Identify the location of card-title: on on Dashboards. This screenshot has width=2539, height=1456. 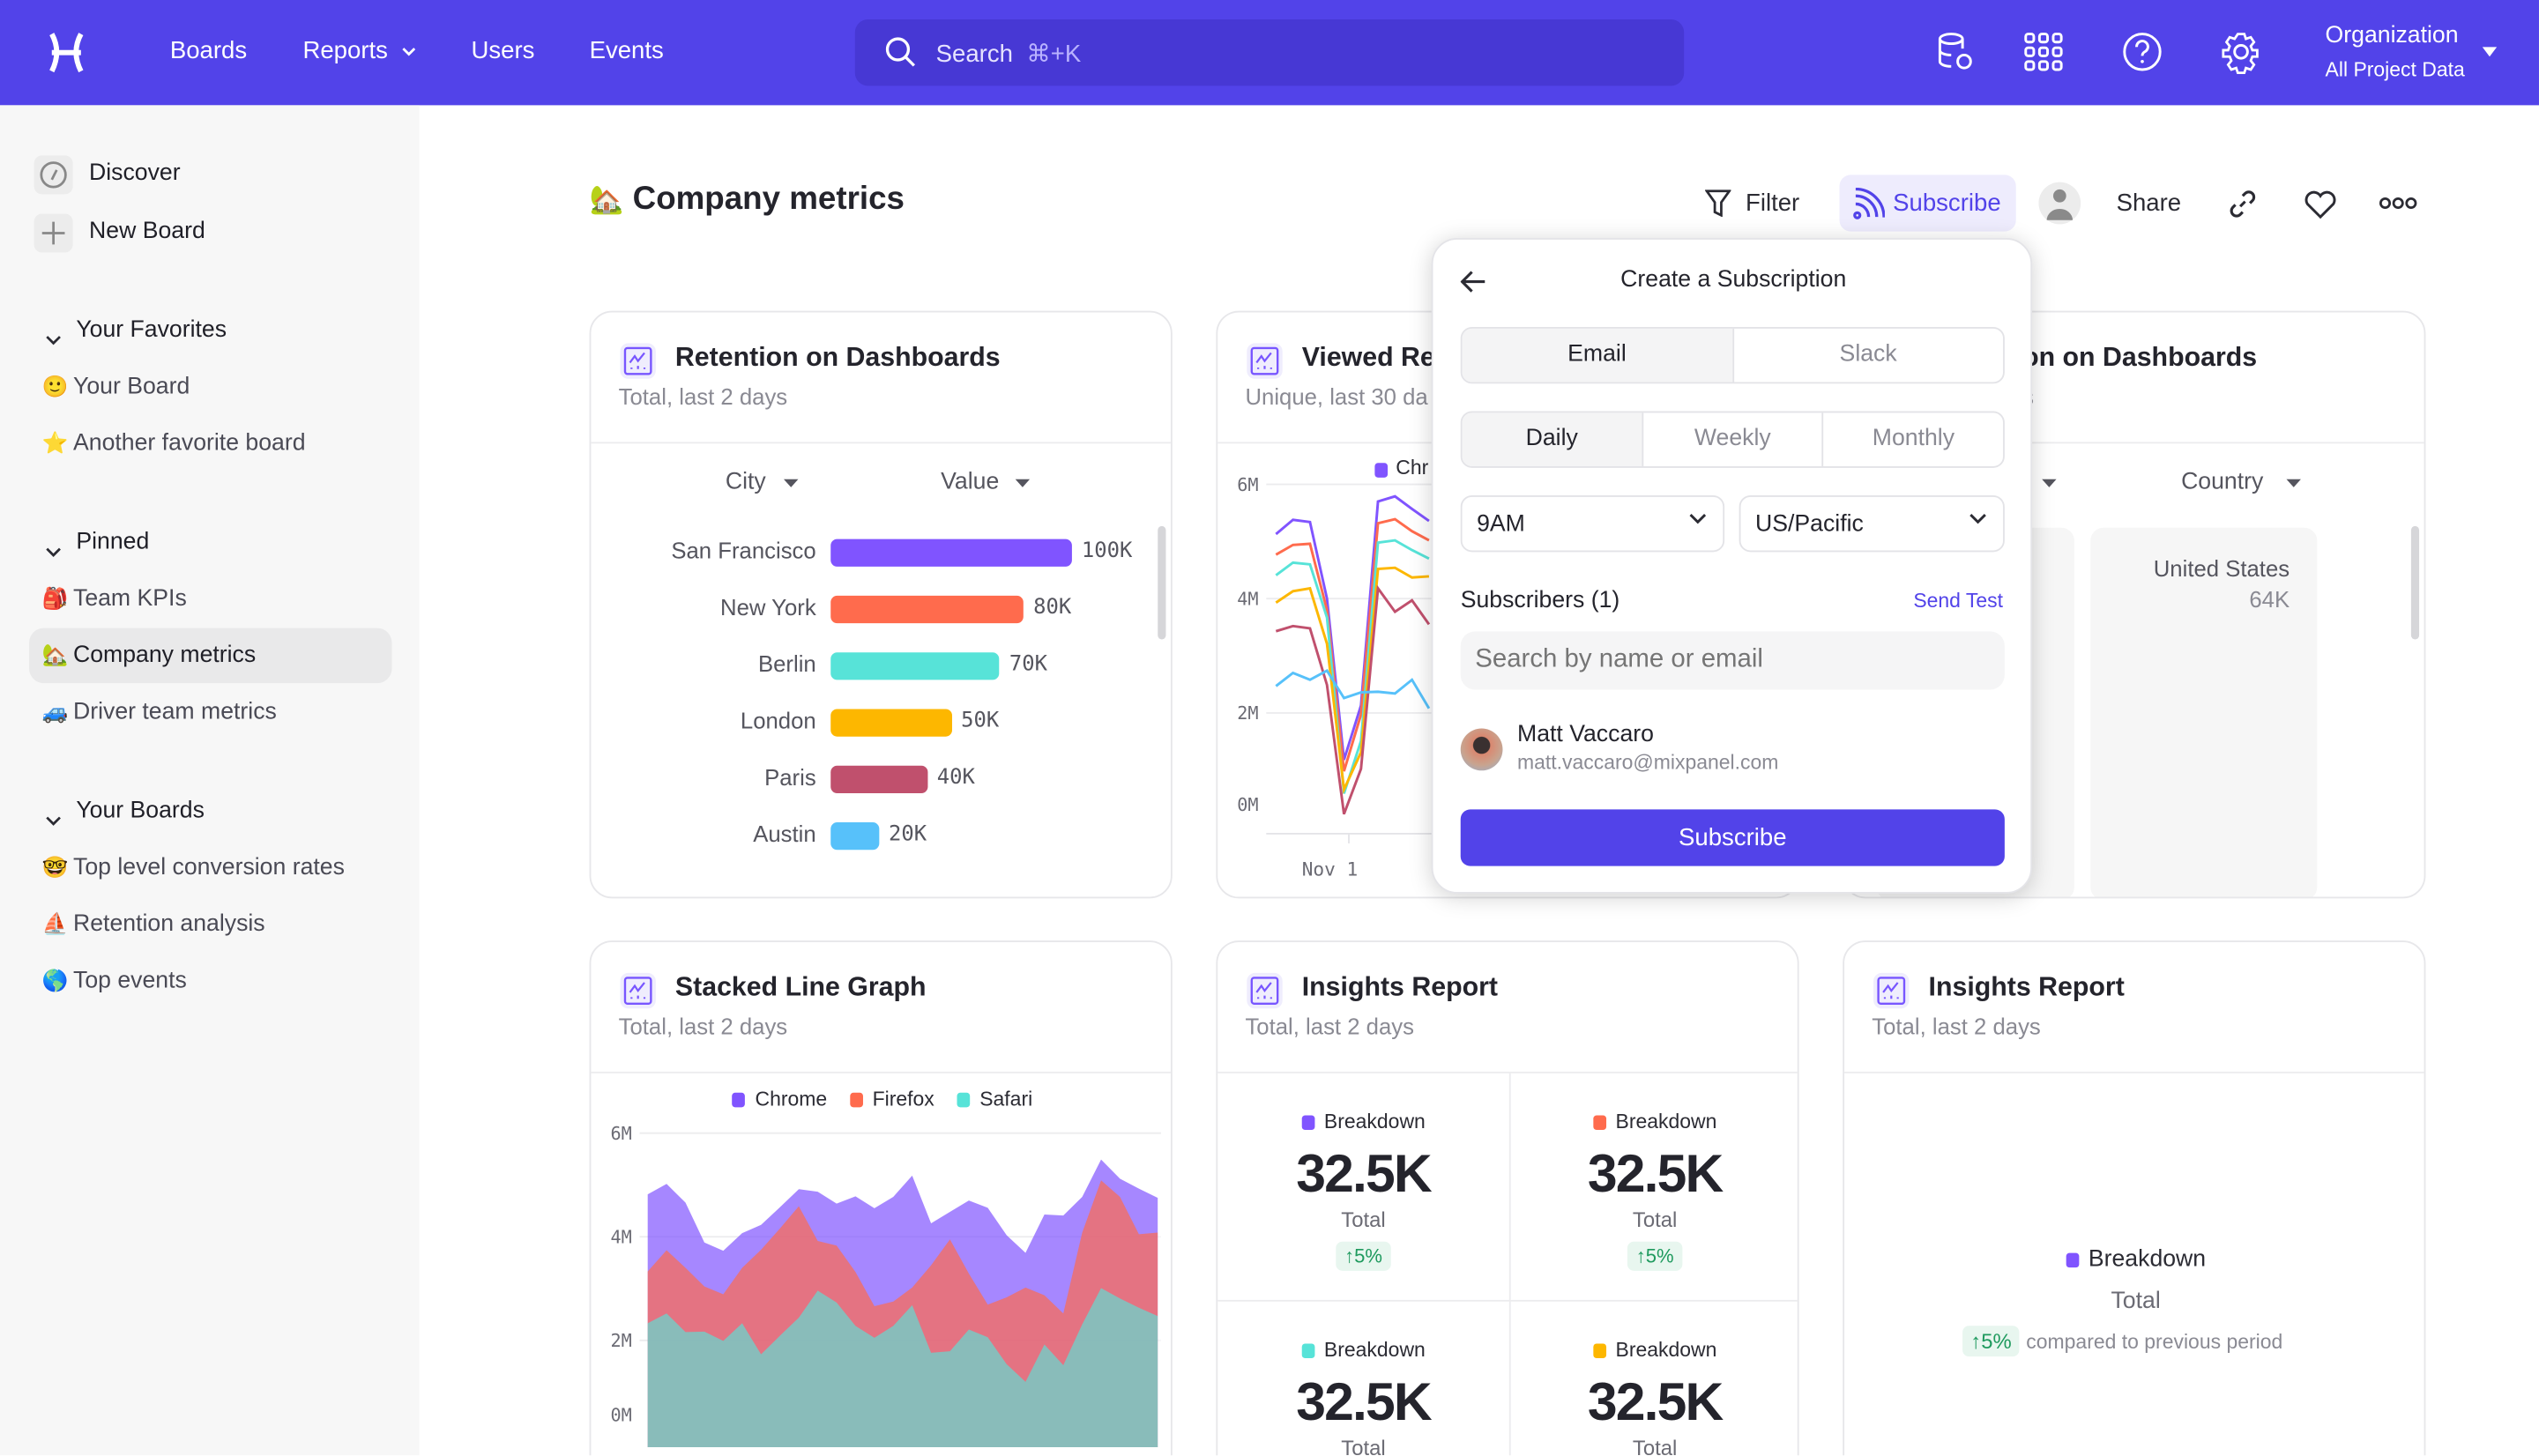
(2140, 358).